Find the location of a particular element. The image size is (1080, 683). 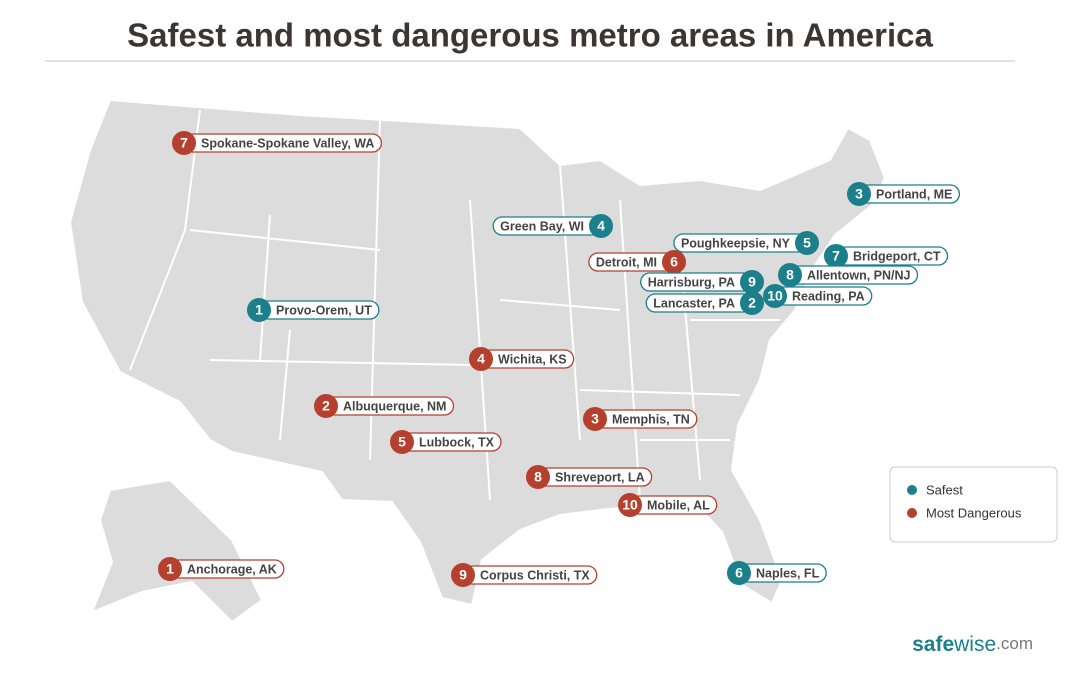

legend: Safest Most Dangerous is located at coordinates (964, 501).